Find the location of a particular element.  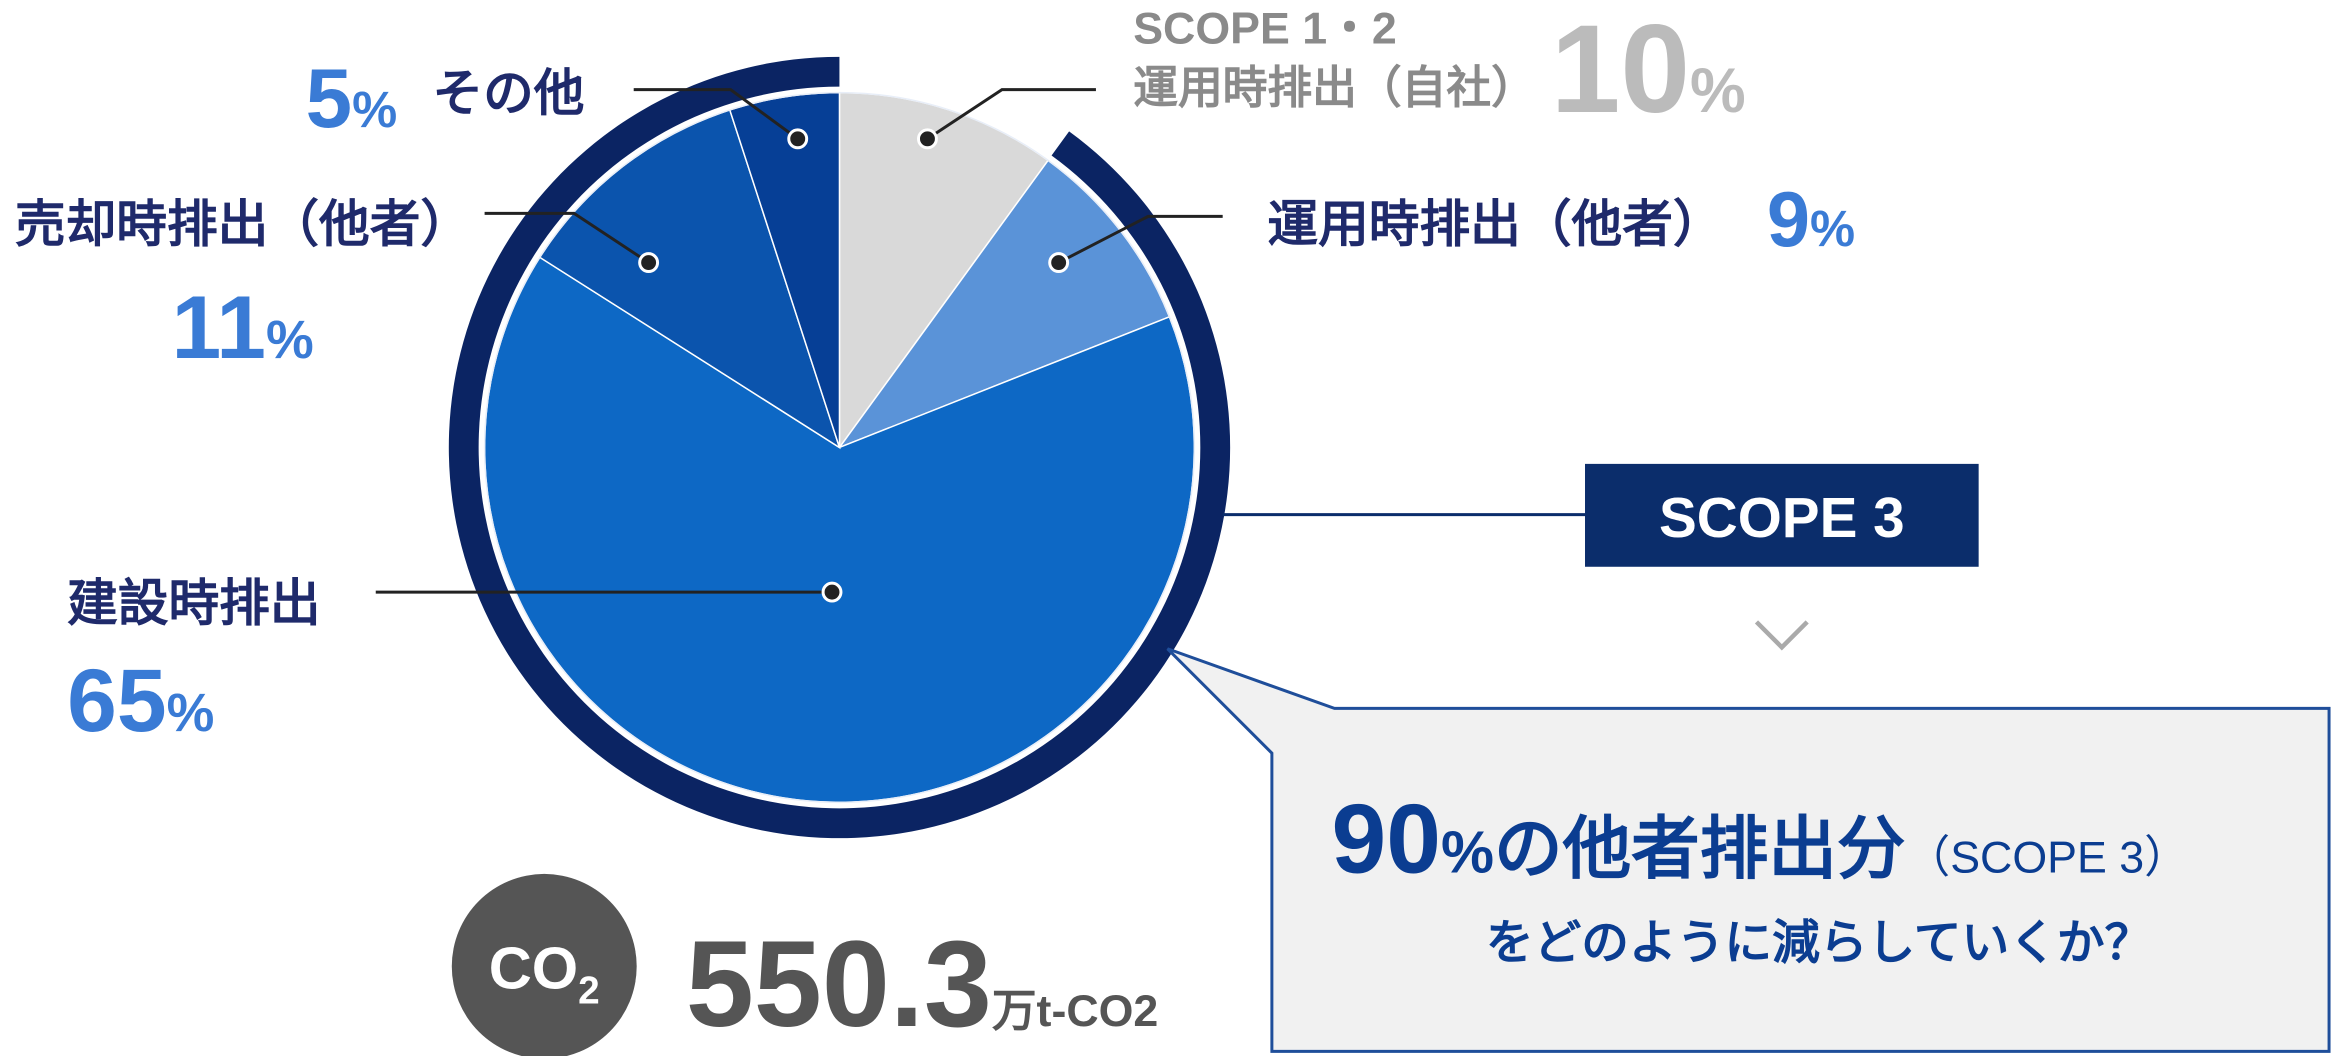

value-label: 11% is located at coordinates (242, 327).